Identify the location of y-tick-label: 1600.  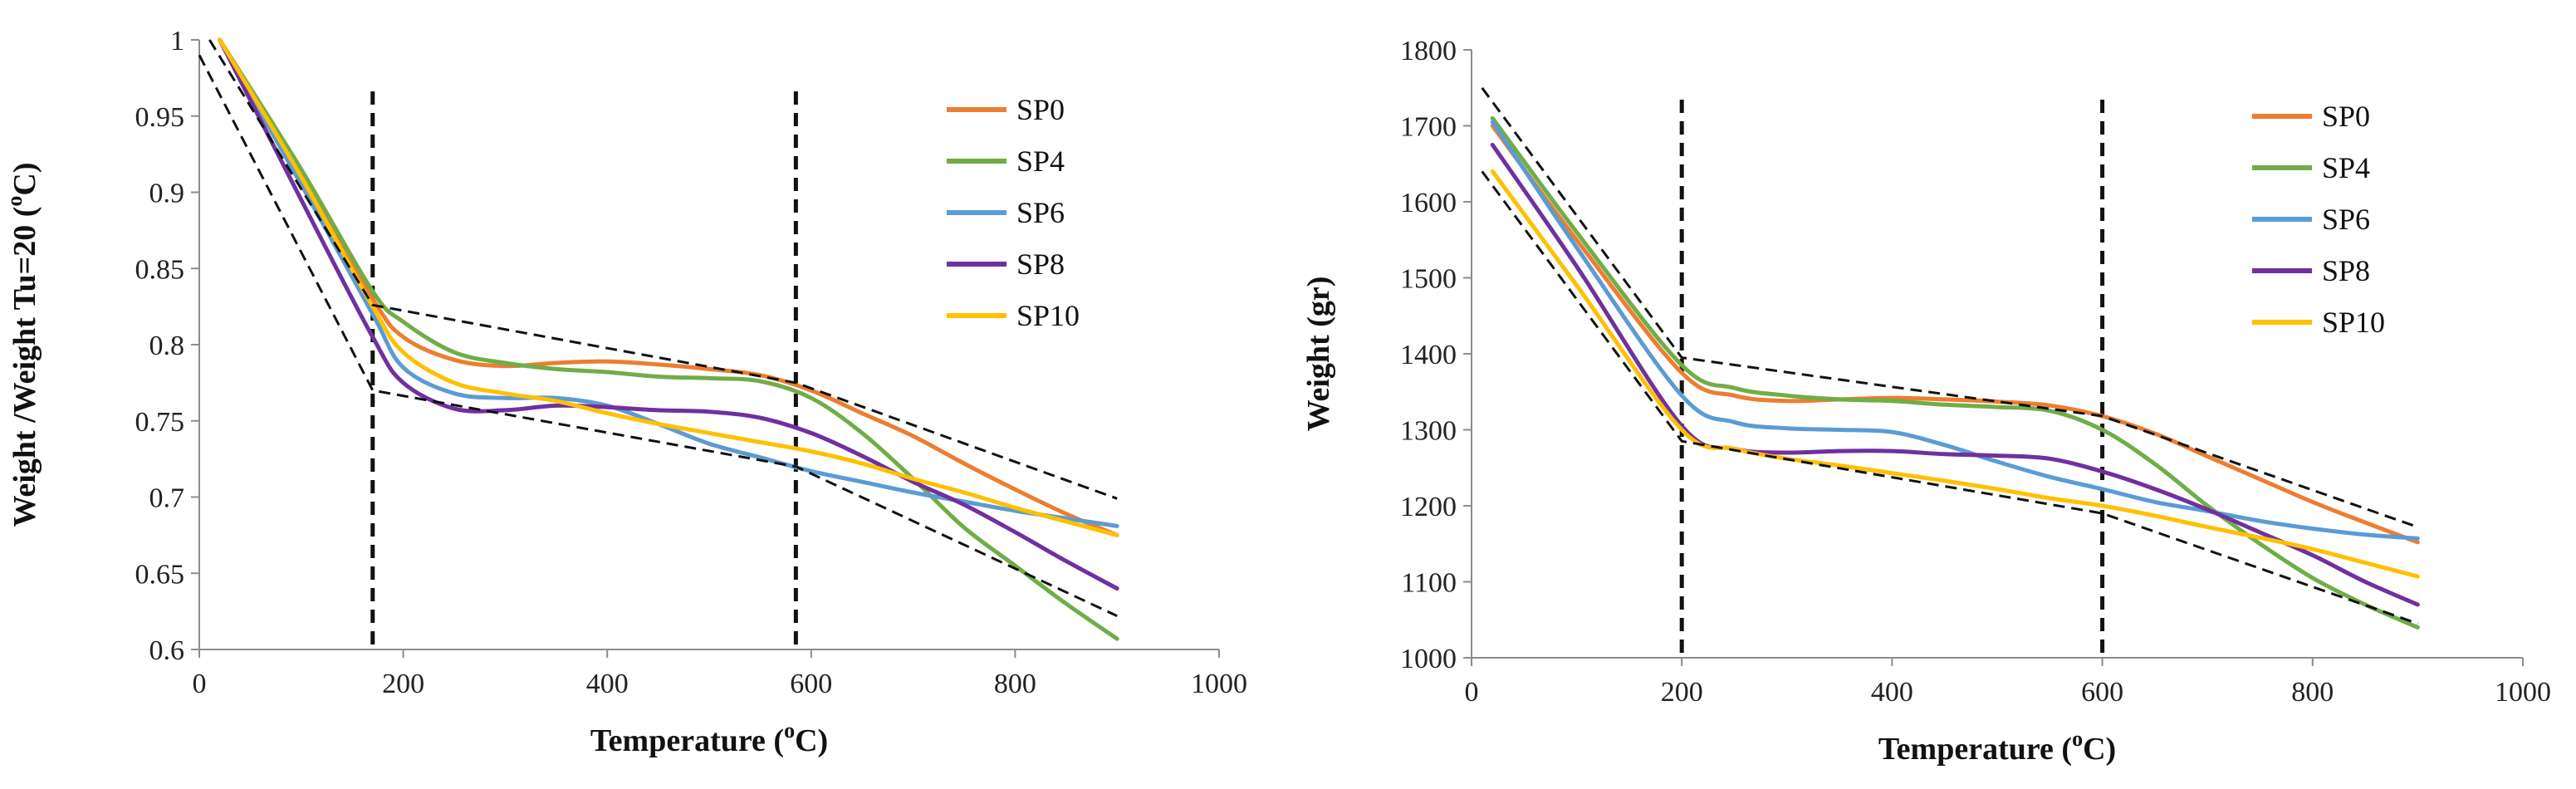
(1428, 203).